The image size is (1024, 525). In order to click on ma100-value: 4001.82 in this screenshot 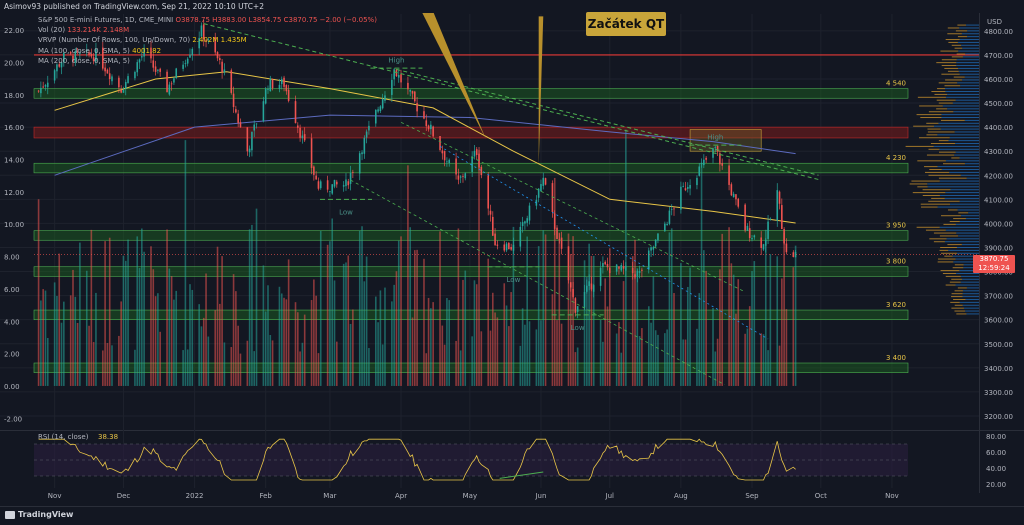, I will do `click(147, 50)`.